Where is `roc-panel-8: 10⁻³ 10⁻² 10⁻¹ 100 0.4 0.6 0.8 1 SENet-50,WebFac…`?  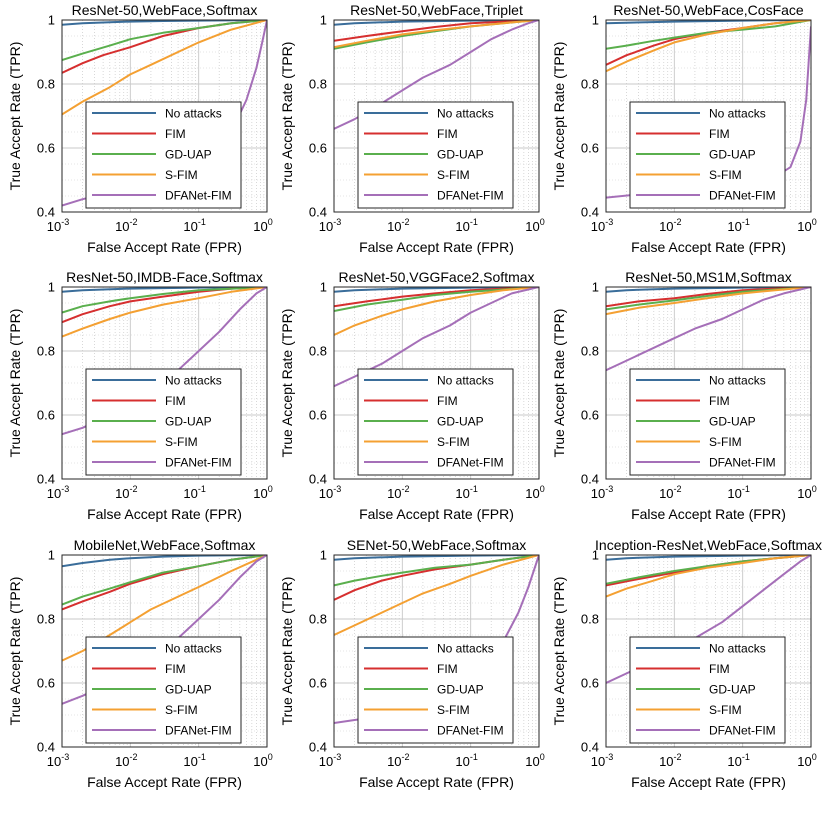
roc-panel-8: 10⁻³ 10⁻² 10⁻¹ 100 0.4 0.6 0.8 1 SENet-50,WebFac… is located at coordinates (412, 663).